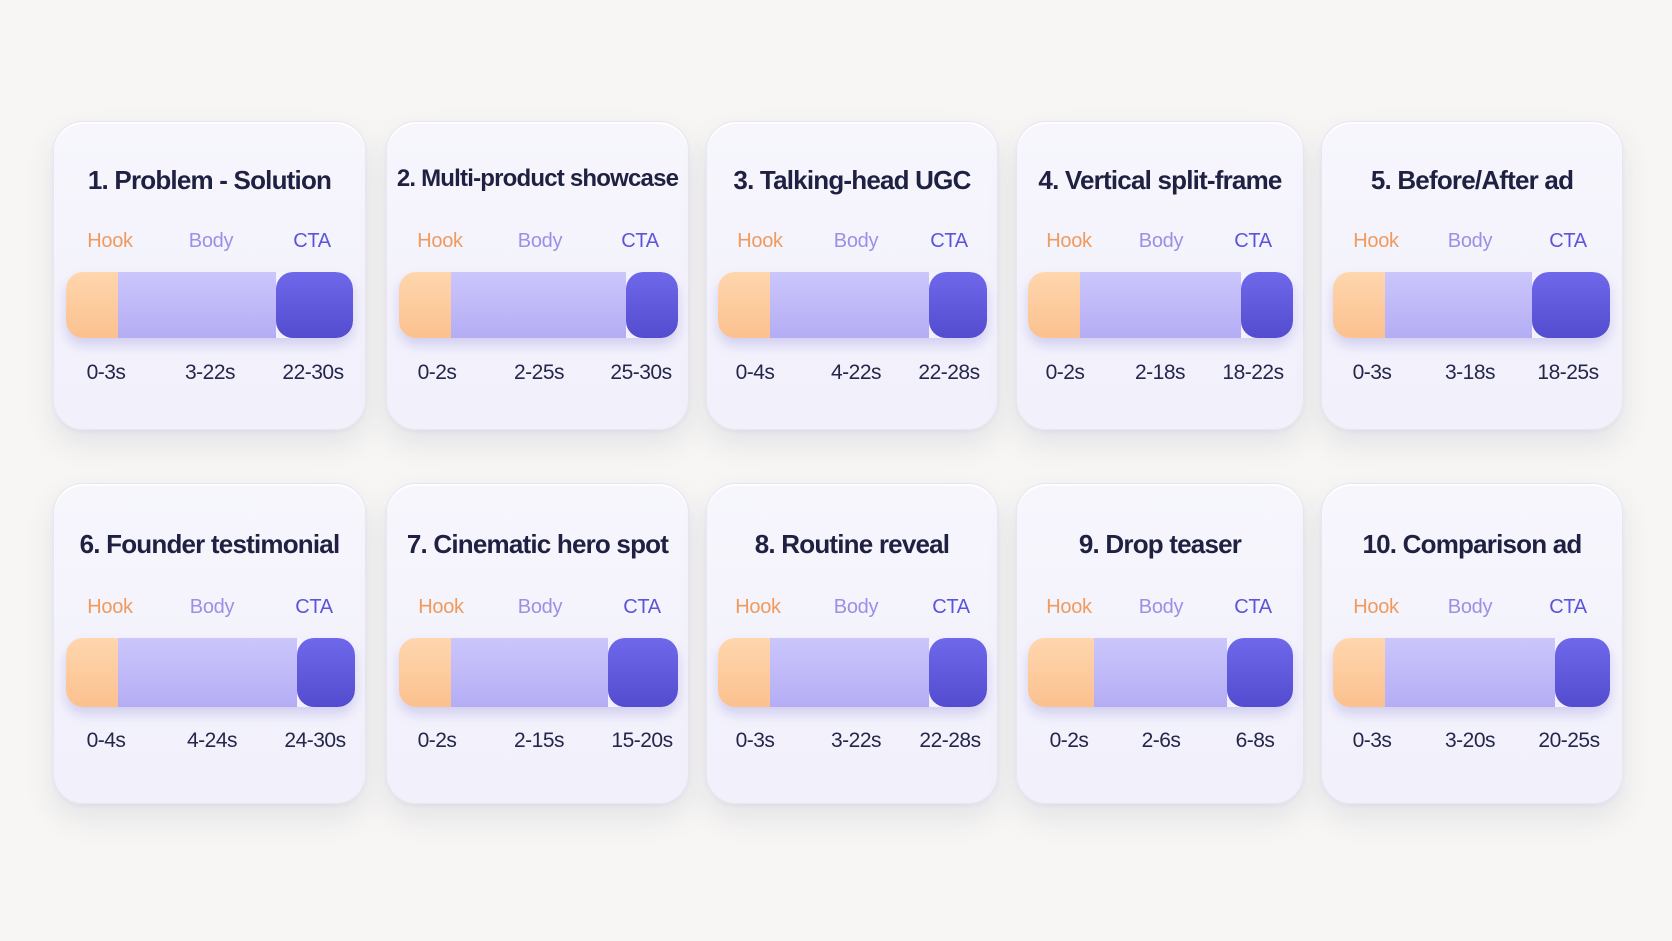 This screenshot has height=941, width=1672. I want to click on cta-time: 6-8s, so click(1255, 740).